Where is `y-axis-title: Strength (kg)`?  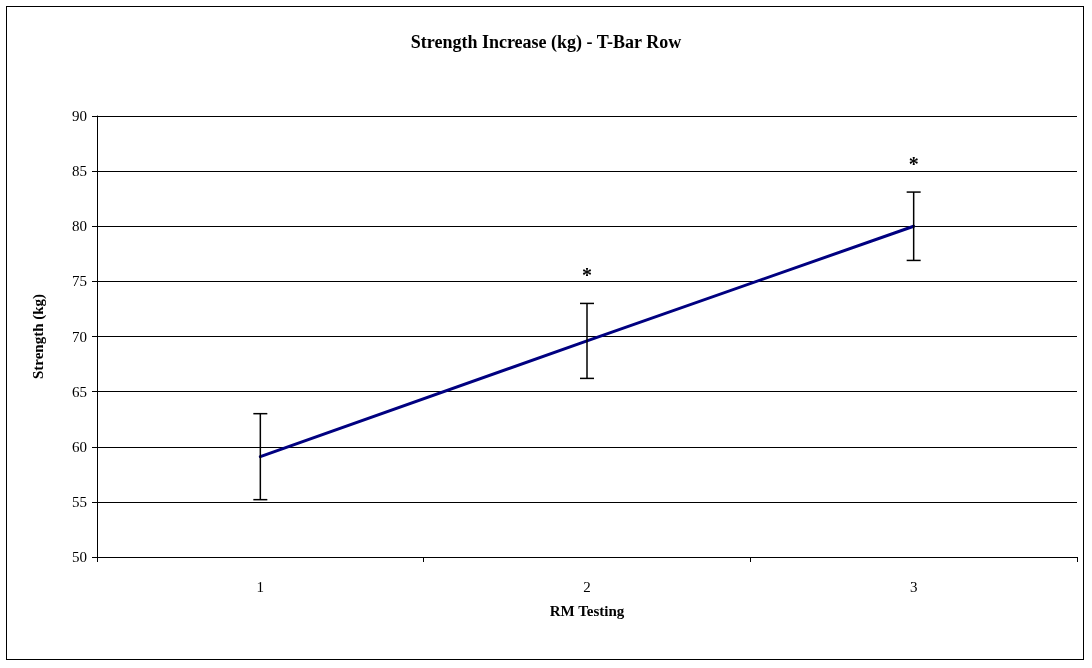 y-axis-title: Strength (kg) is located at coordinates (38, 336).